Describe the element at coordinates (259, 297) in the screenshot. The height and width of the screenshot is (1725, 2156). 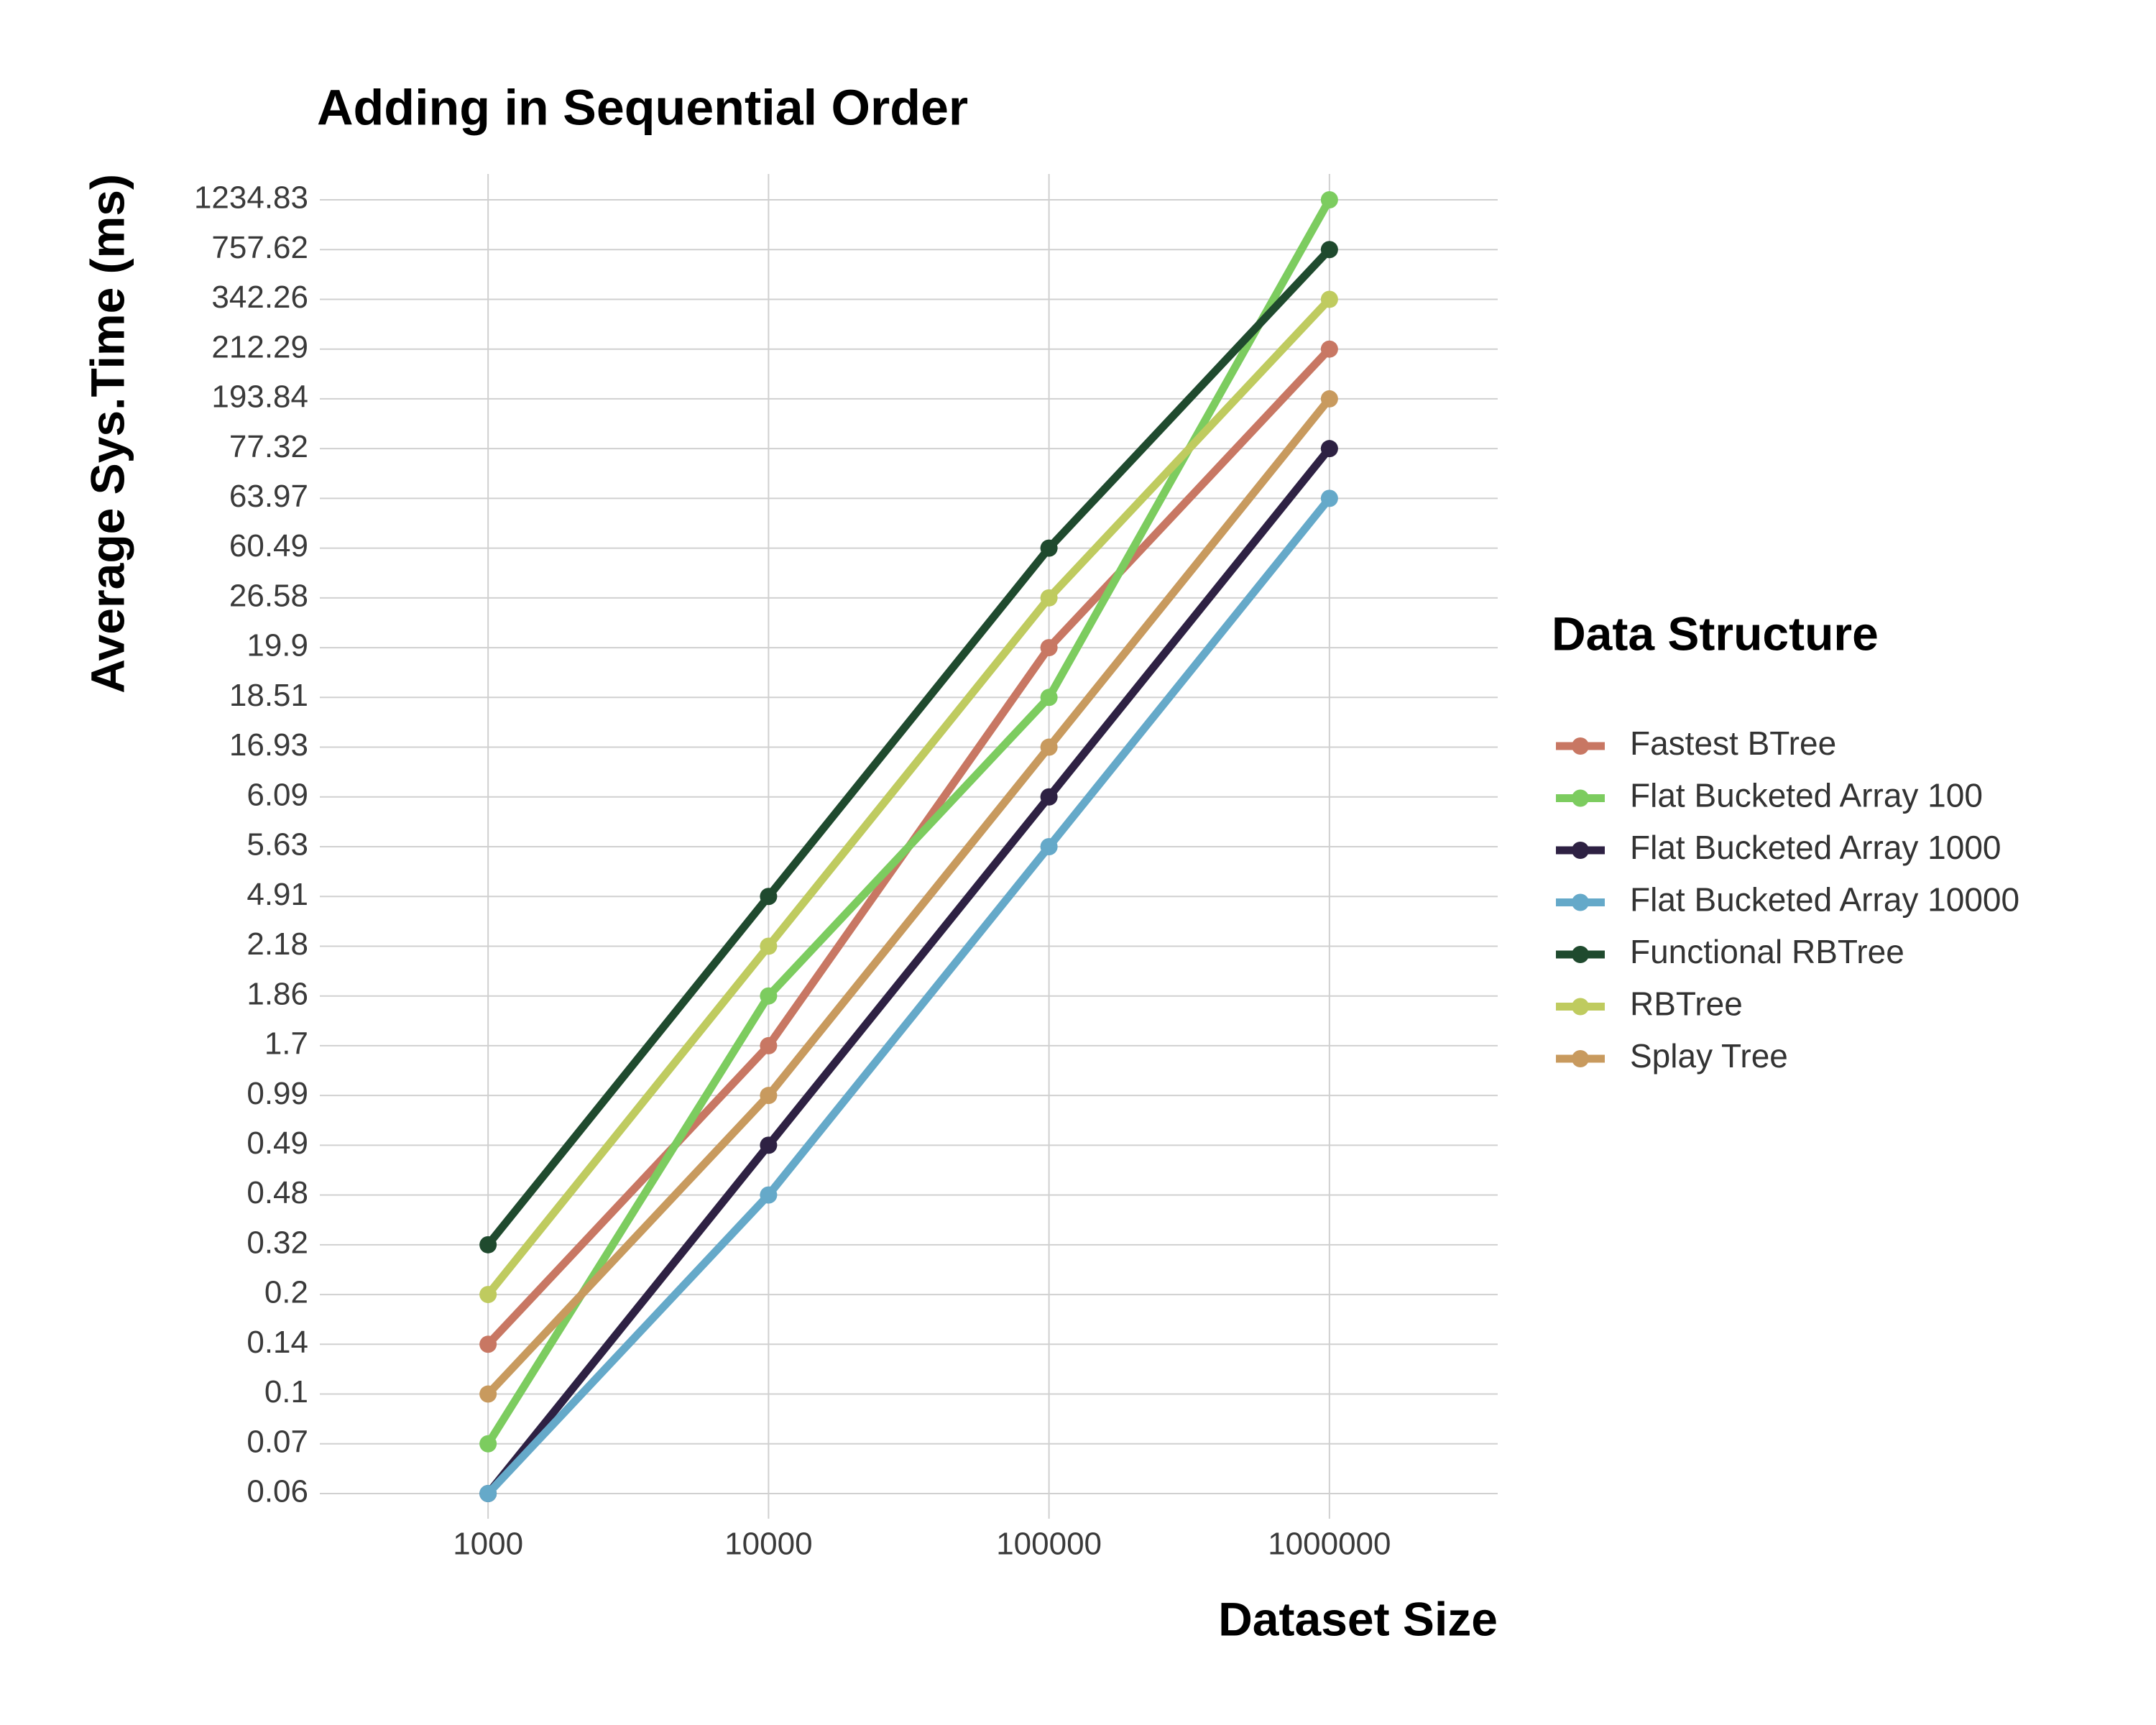
I see `y-tick-label: 342.26` at that location.